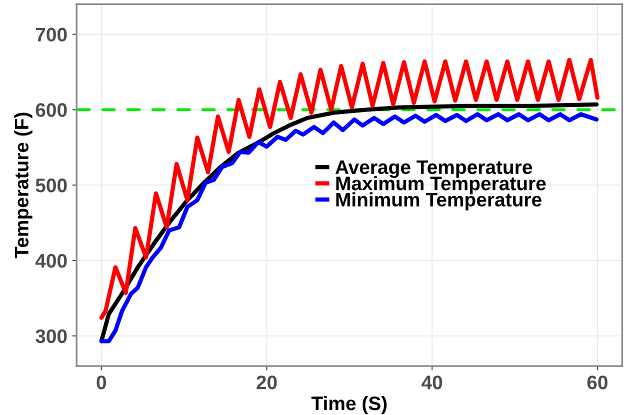 The height and width of the screenshot is (415, 633). Describe the element at coordinates (51, 110) in the screenshot. I see `y-tick-label: 600` at that location.